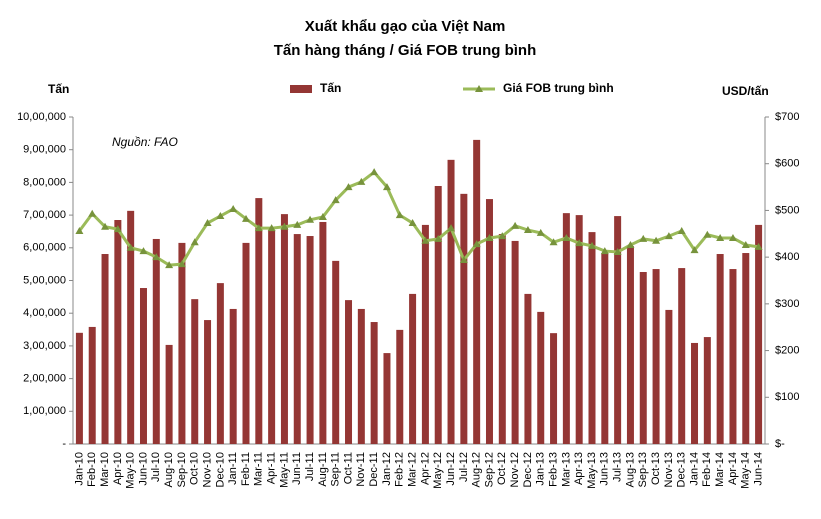 This screenshot has width=821, height=519. Describe the element at coordinates (787, 257) in the screenshot. I see `y2-tick-label: $400` at that location.